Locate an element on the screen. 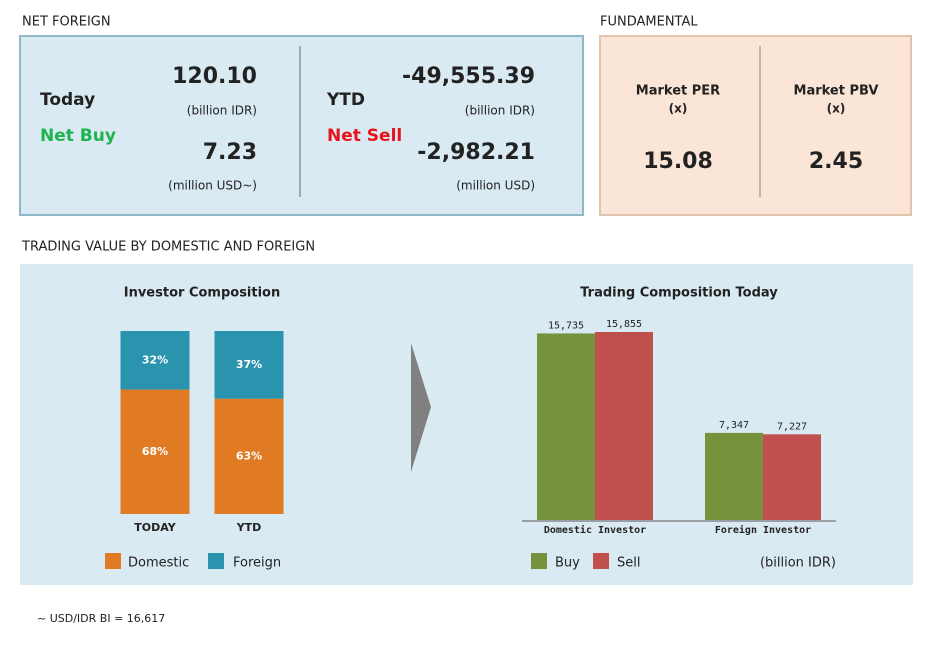 The width and height of the screenshot is (940, 651). data-label: 37% is located at coordinates (249, 364).